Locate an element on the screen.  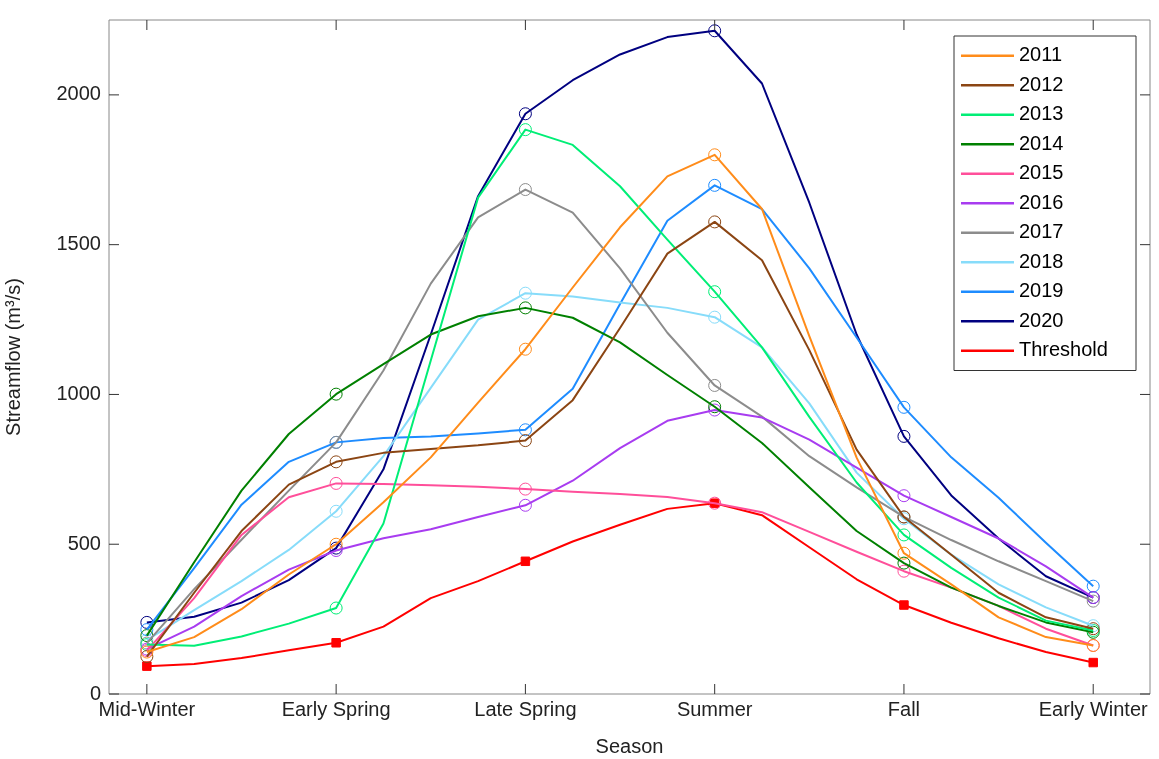
legend-label: 2019 is located at coordinates (1041, 290).